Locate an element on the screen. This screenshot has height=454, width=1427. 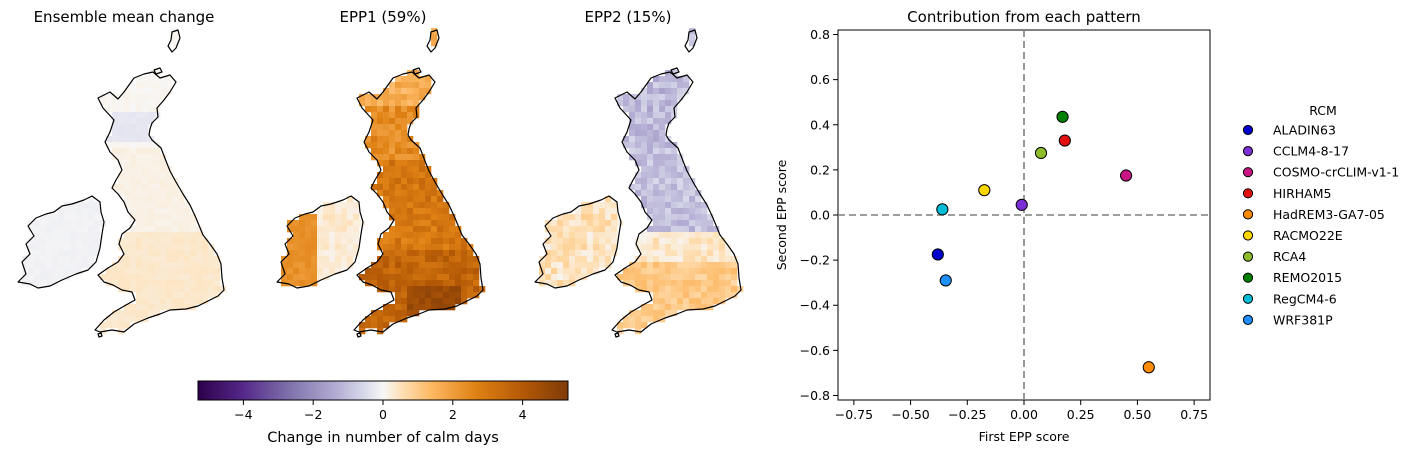
legend-label: CCLM4-8-17 is located at coordinates (1311, 151).